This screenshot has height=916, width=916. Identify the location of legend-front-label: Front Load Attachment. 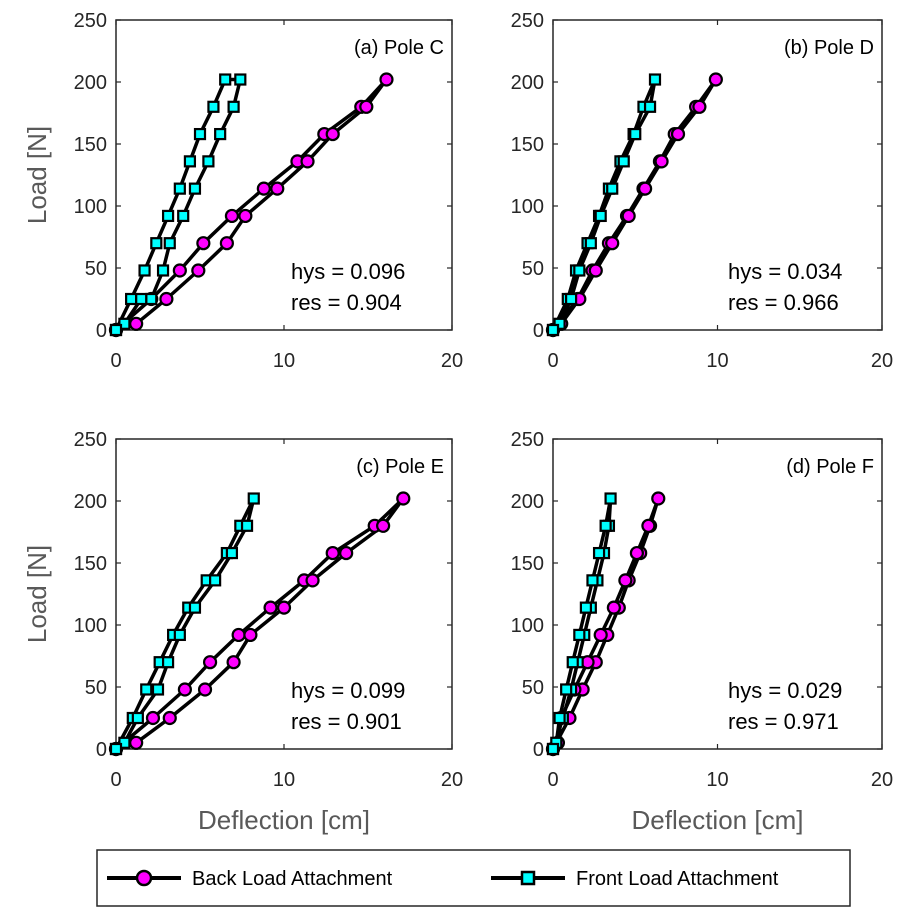
(677, 879).